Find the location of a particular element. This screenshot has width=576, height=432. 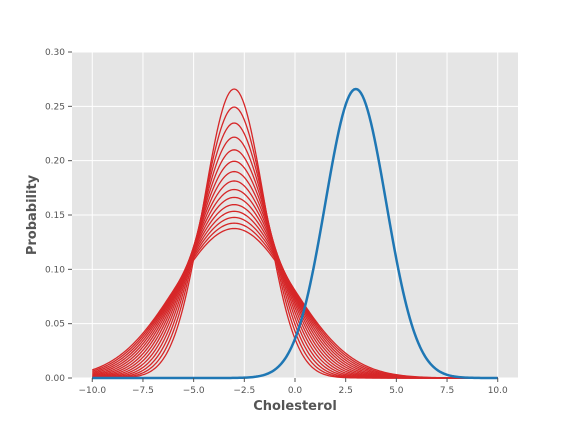

y-axis-label: Probability is located at coordinates (32, 214).